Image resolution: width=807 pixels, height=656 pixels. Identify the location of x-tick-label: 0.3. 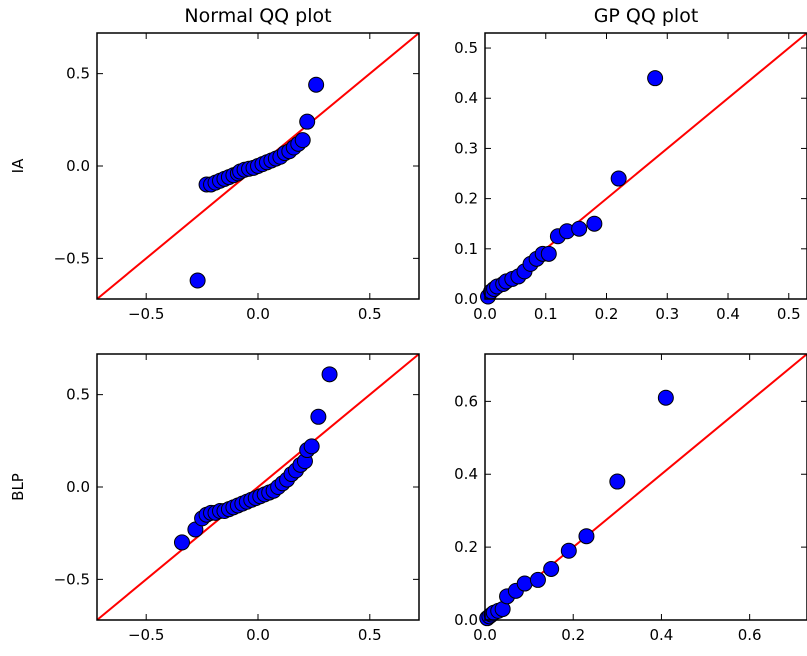
(667, 314).